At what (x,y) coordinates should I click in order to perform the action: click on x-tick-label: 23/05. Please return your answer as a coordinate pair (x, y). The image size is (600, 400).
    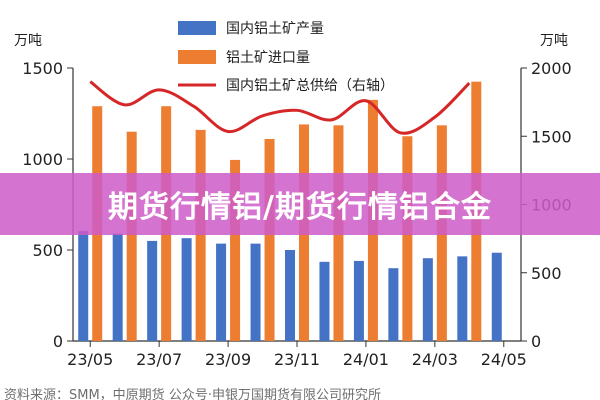
    Looking at the image, I should click on (90, 359).